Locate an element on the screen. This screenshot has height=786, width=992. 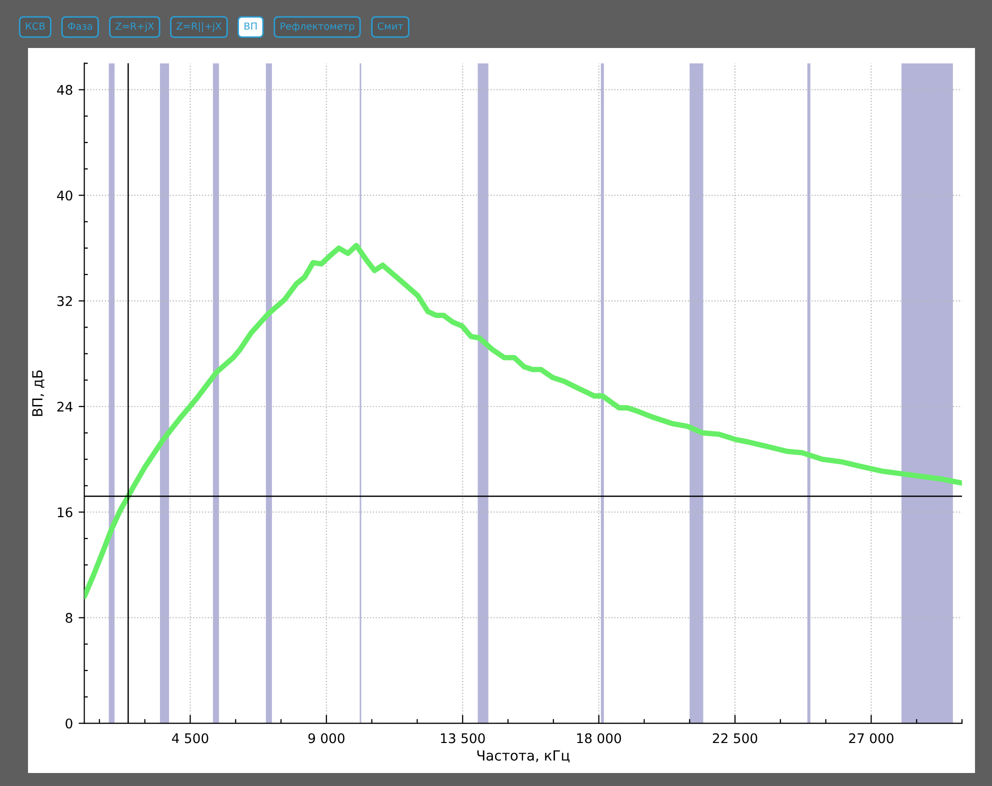
x-tick-label: 18 000 is located at coordinates (599, 738).